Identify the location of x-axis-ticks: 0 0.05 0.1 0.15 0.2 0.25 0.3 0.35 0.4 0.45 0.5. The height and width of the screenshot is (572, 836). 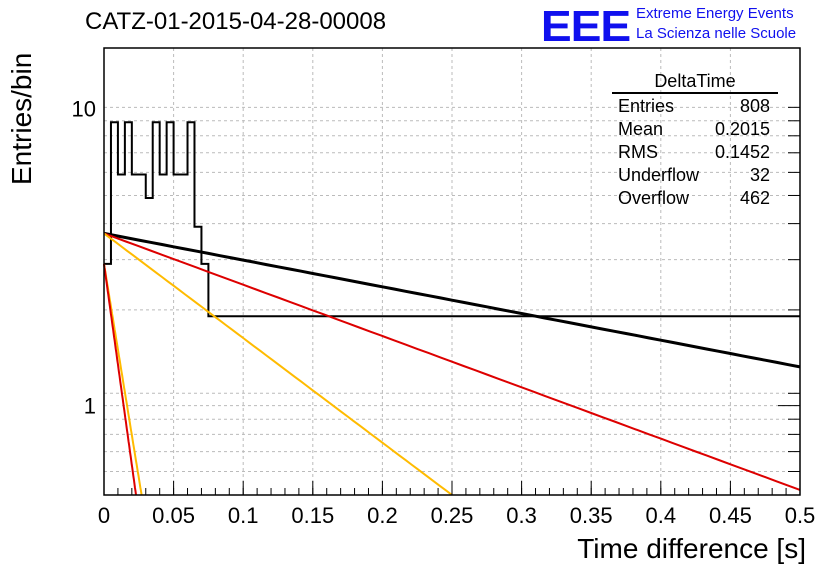
(456, 504).